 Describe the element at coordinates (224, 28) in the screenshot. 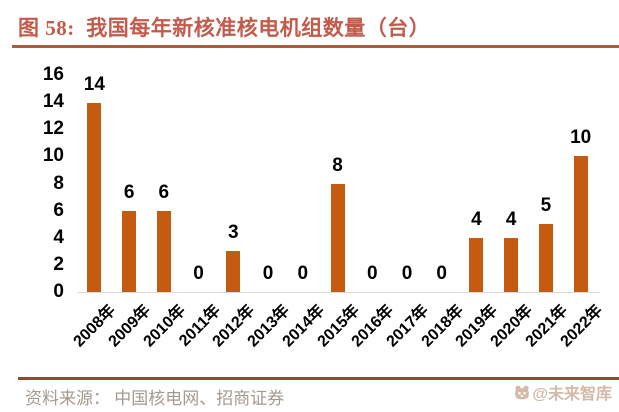

I see `figure-title: 图 58: 我国每年新核准核电机组数量（台）` at that location.